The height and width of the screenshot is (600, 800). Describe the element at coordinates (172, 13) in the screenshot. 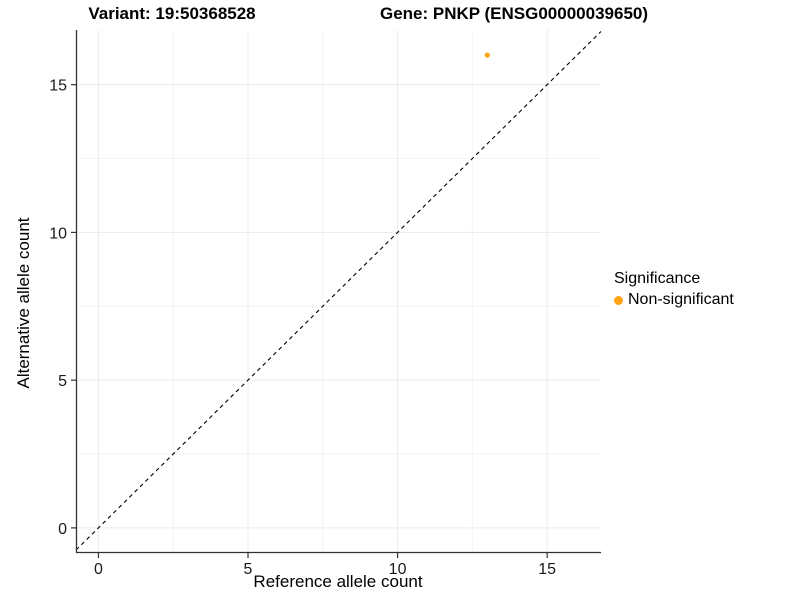

I see `variant-title: Variant: 19:50368528` at that location.